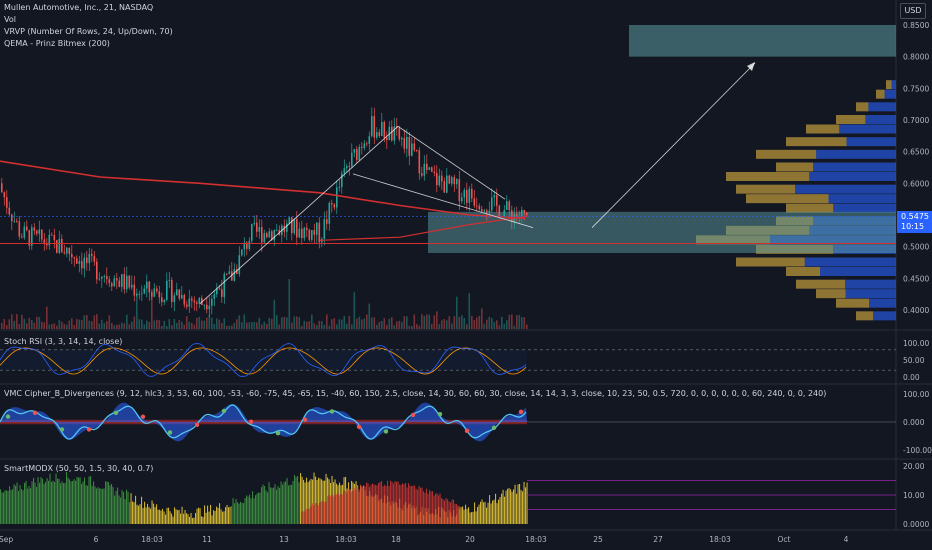 This screenshot has height=550, width=932. Describe the element at coordinates (916, 278) in the screenshot. I see `price-tick-label: 0.4500` at that location.